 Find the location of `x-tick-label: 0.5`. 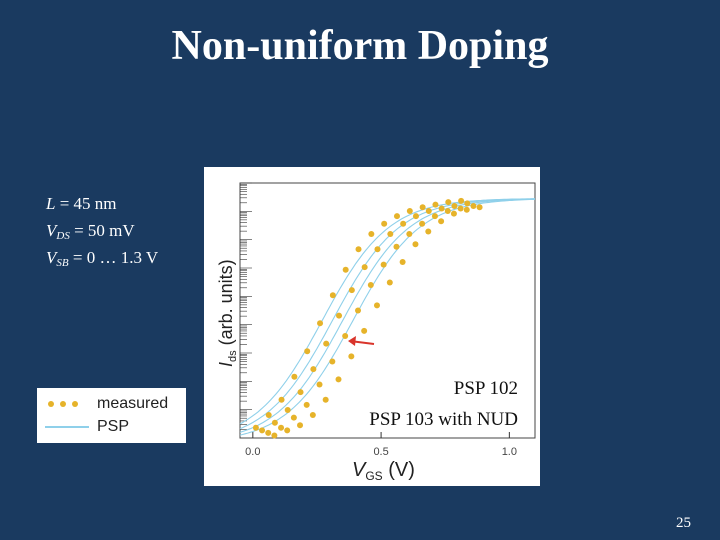

x-tick-label: 0.5 is located at coordinates (380, 452).